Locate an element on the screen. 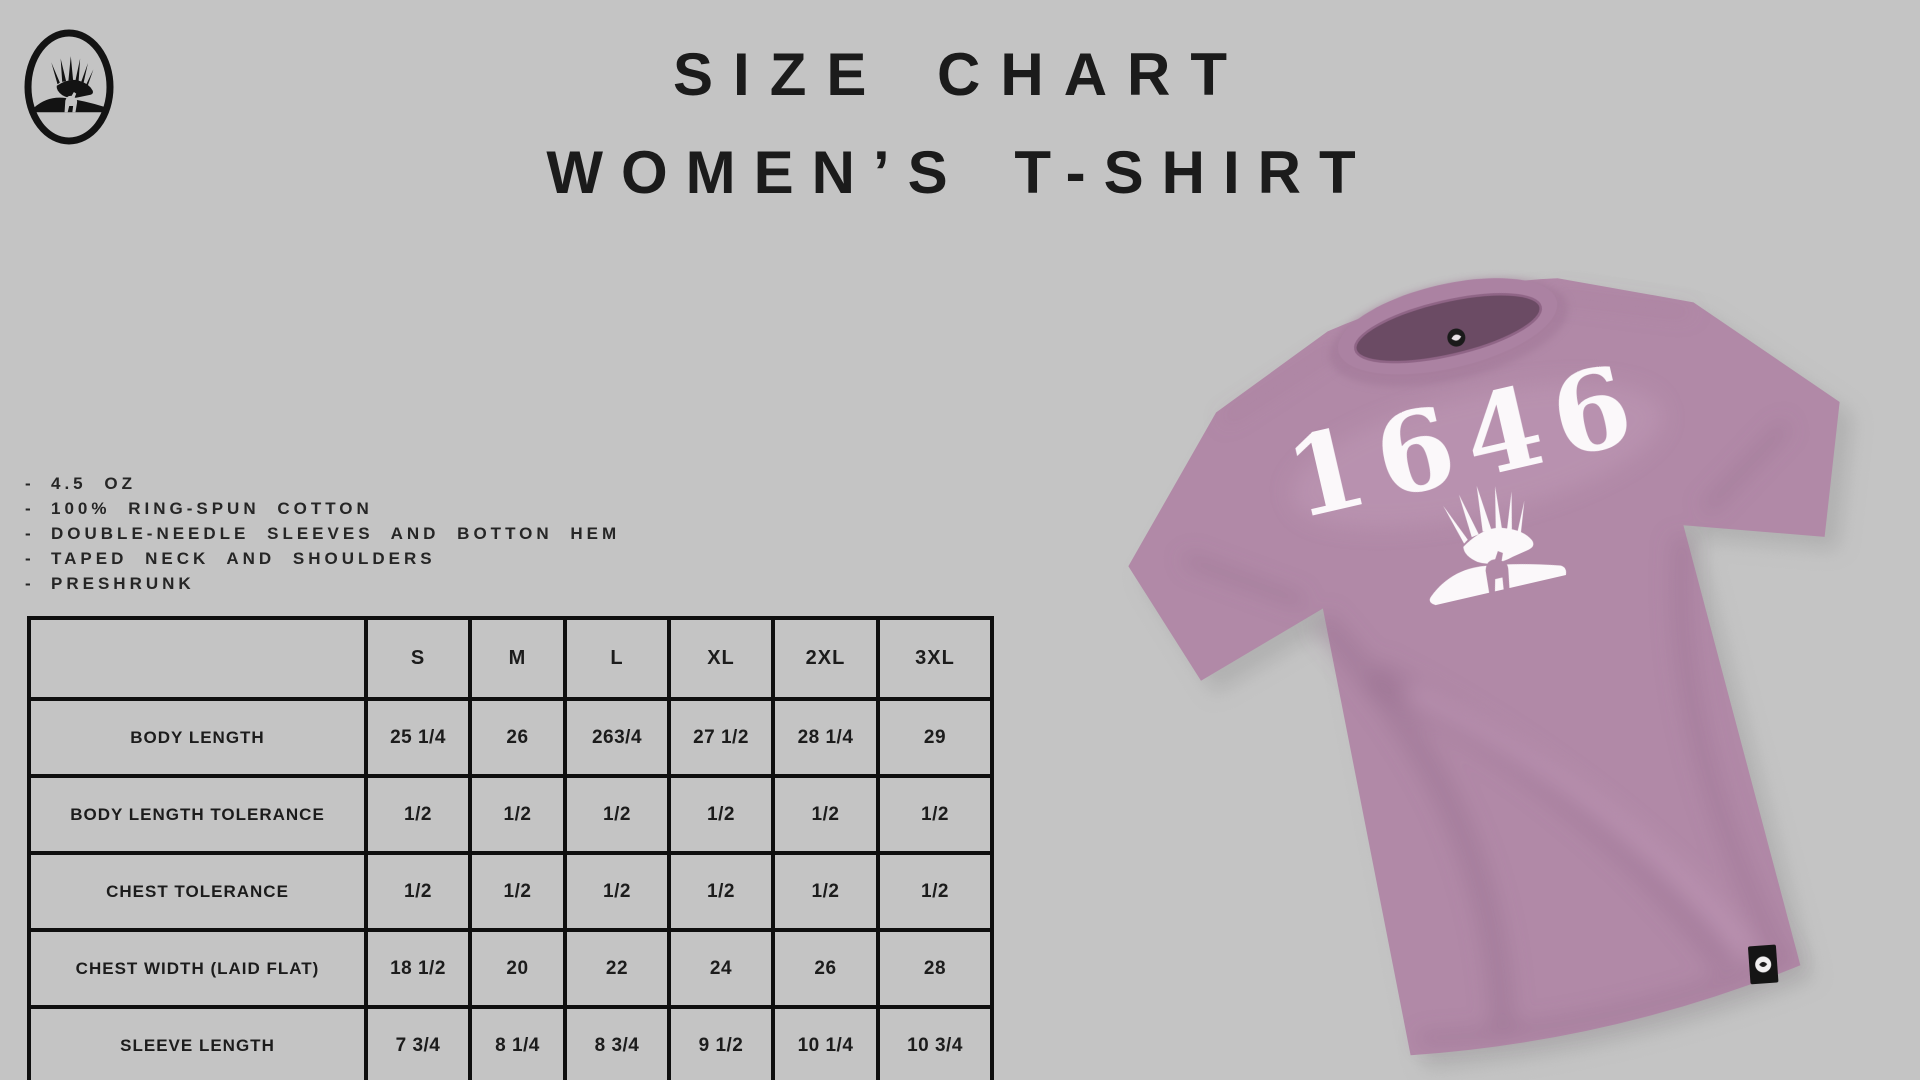  table-corner-cell is located at coordinates (197, 658).